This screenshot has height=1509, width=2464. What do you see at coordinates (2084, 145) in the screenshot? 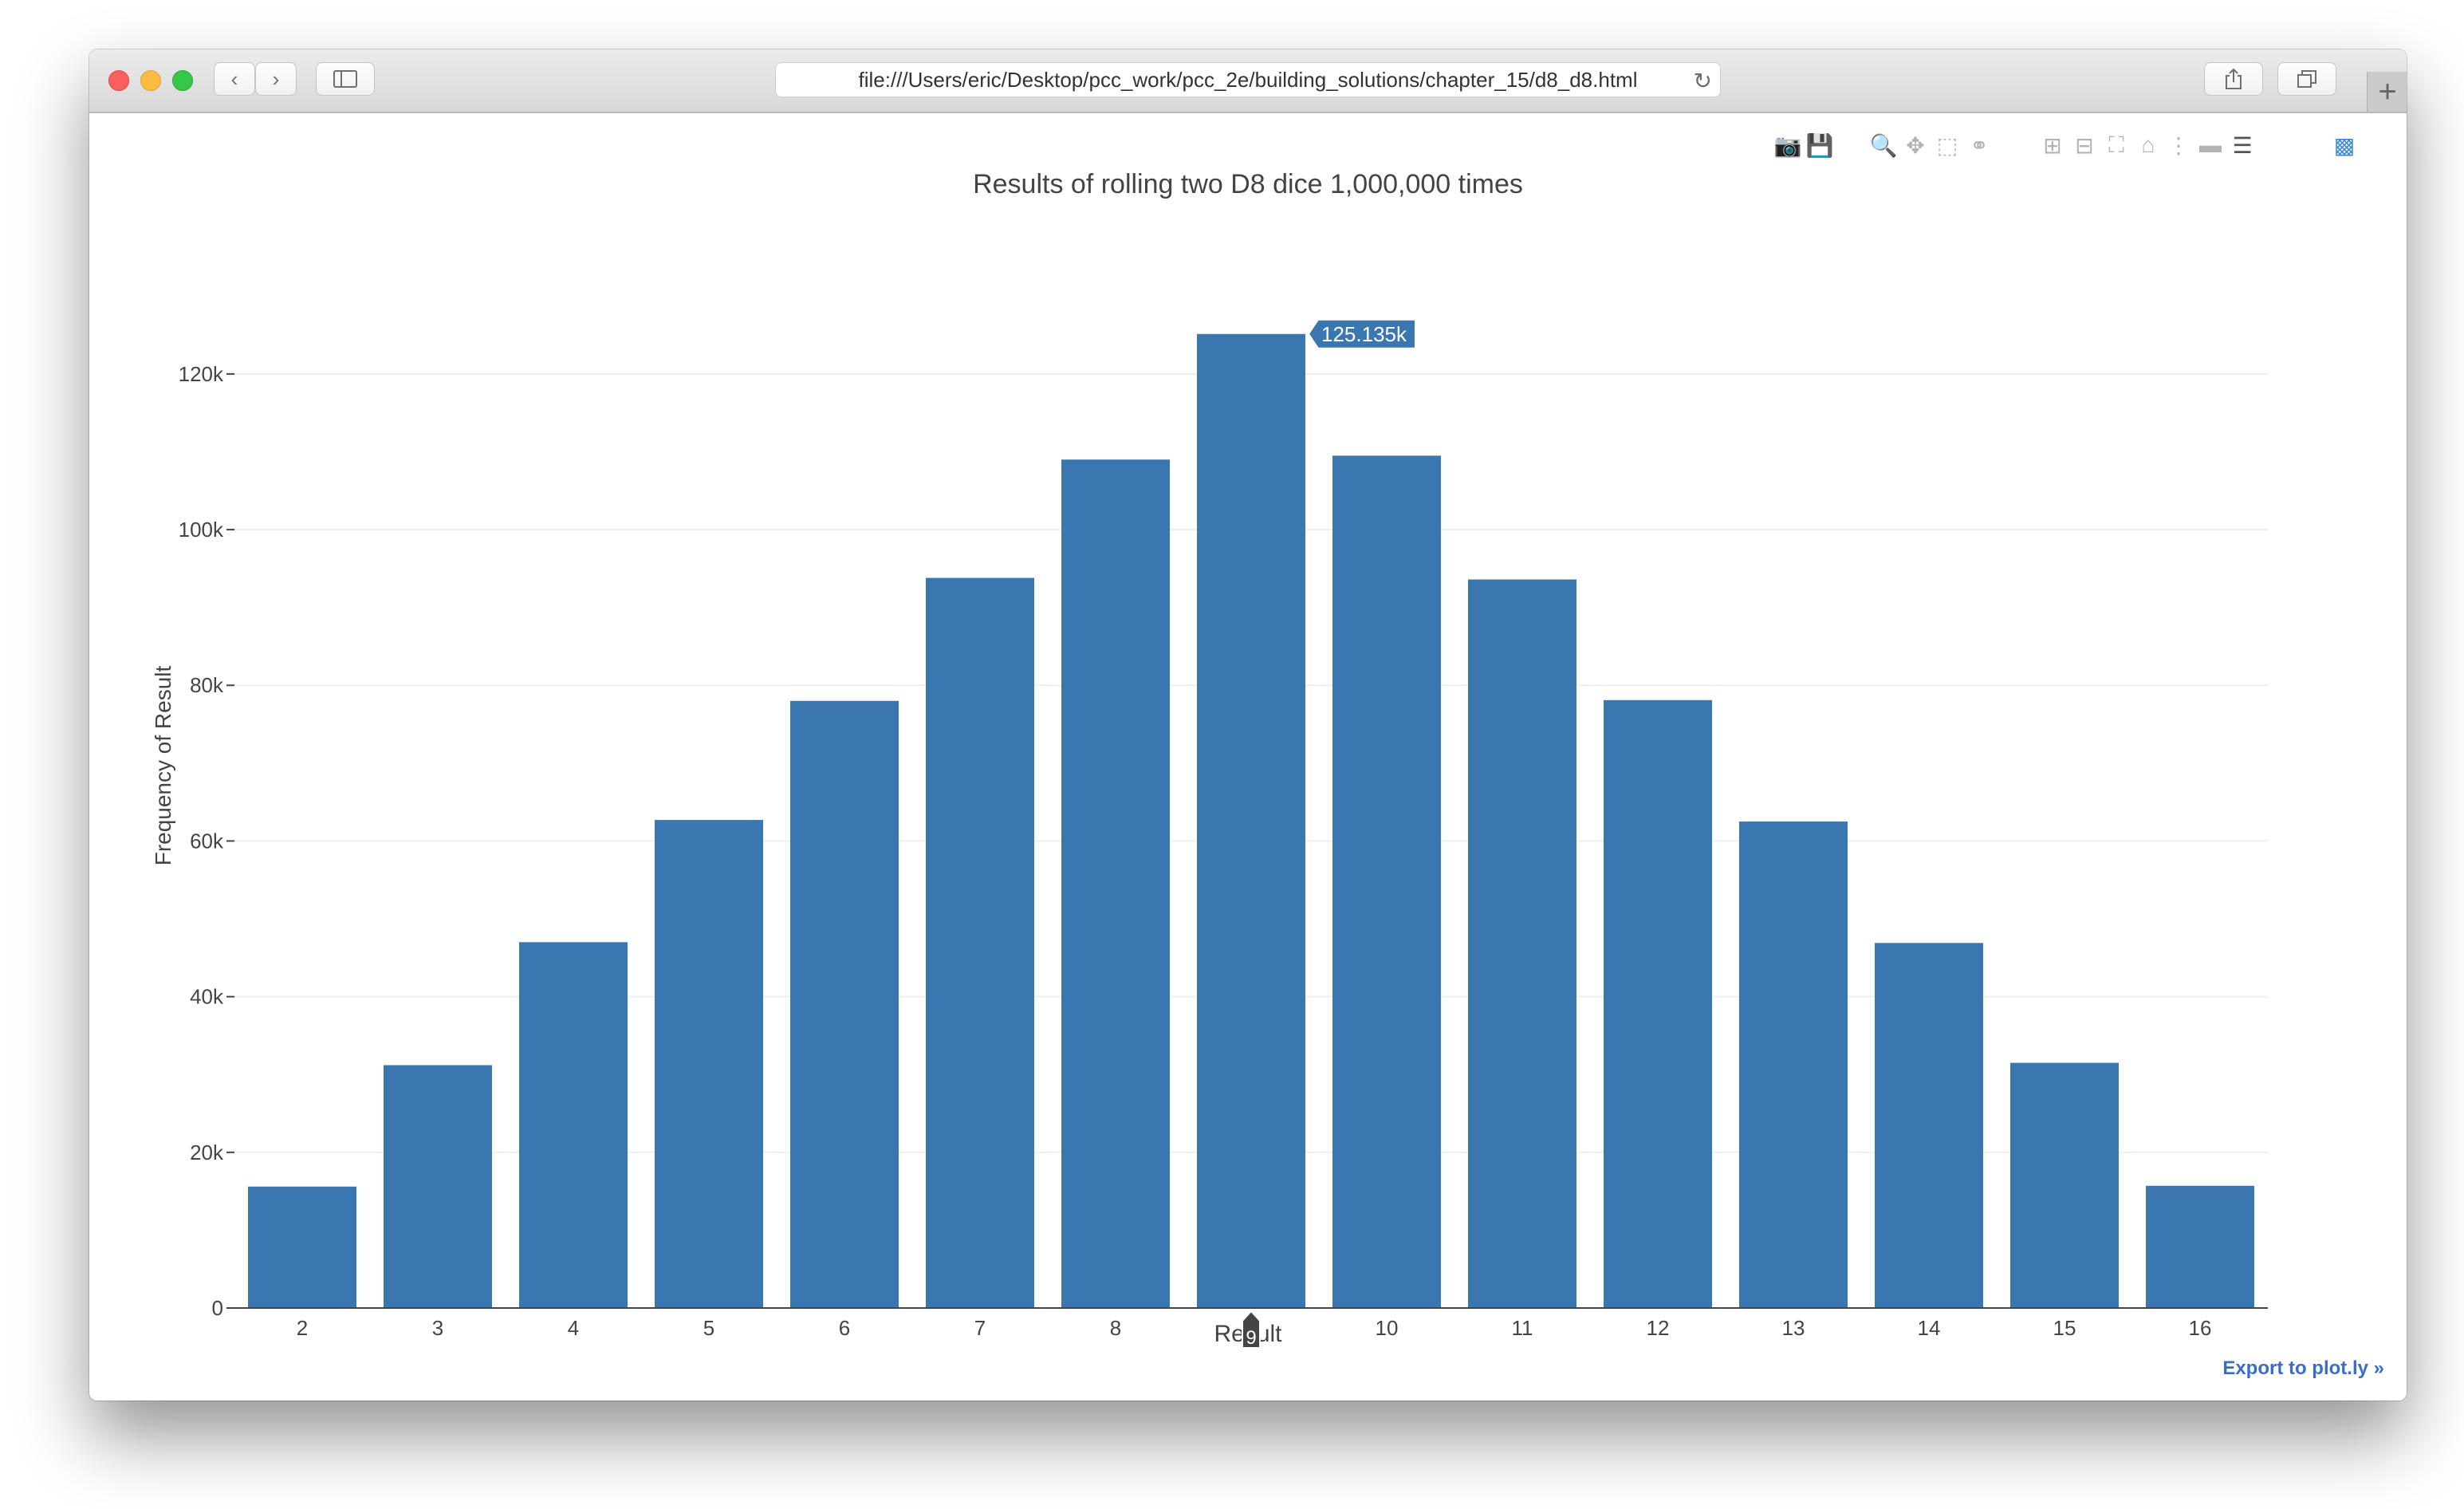
I see `zoom-out-icon: ⊟` at bounding box center [2084, 145].